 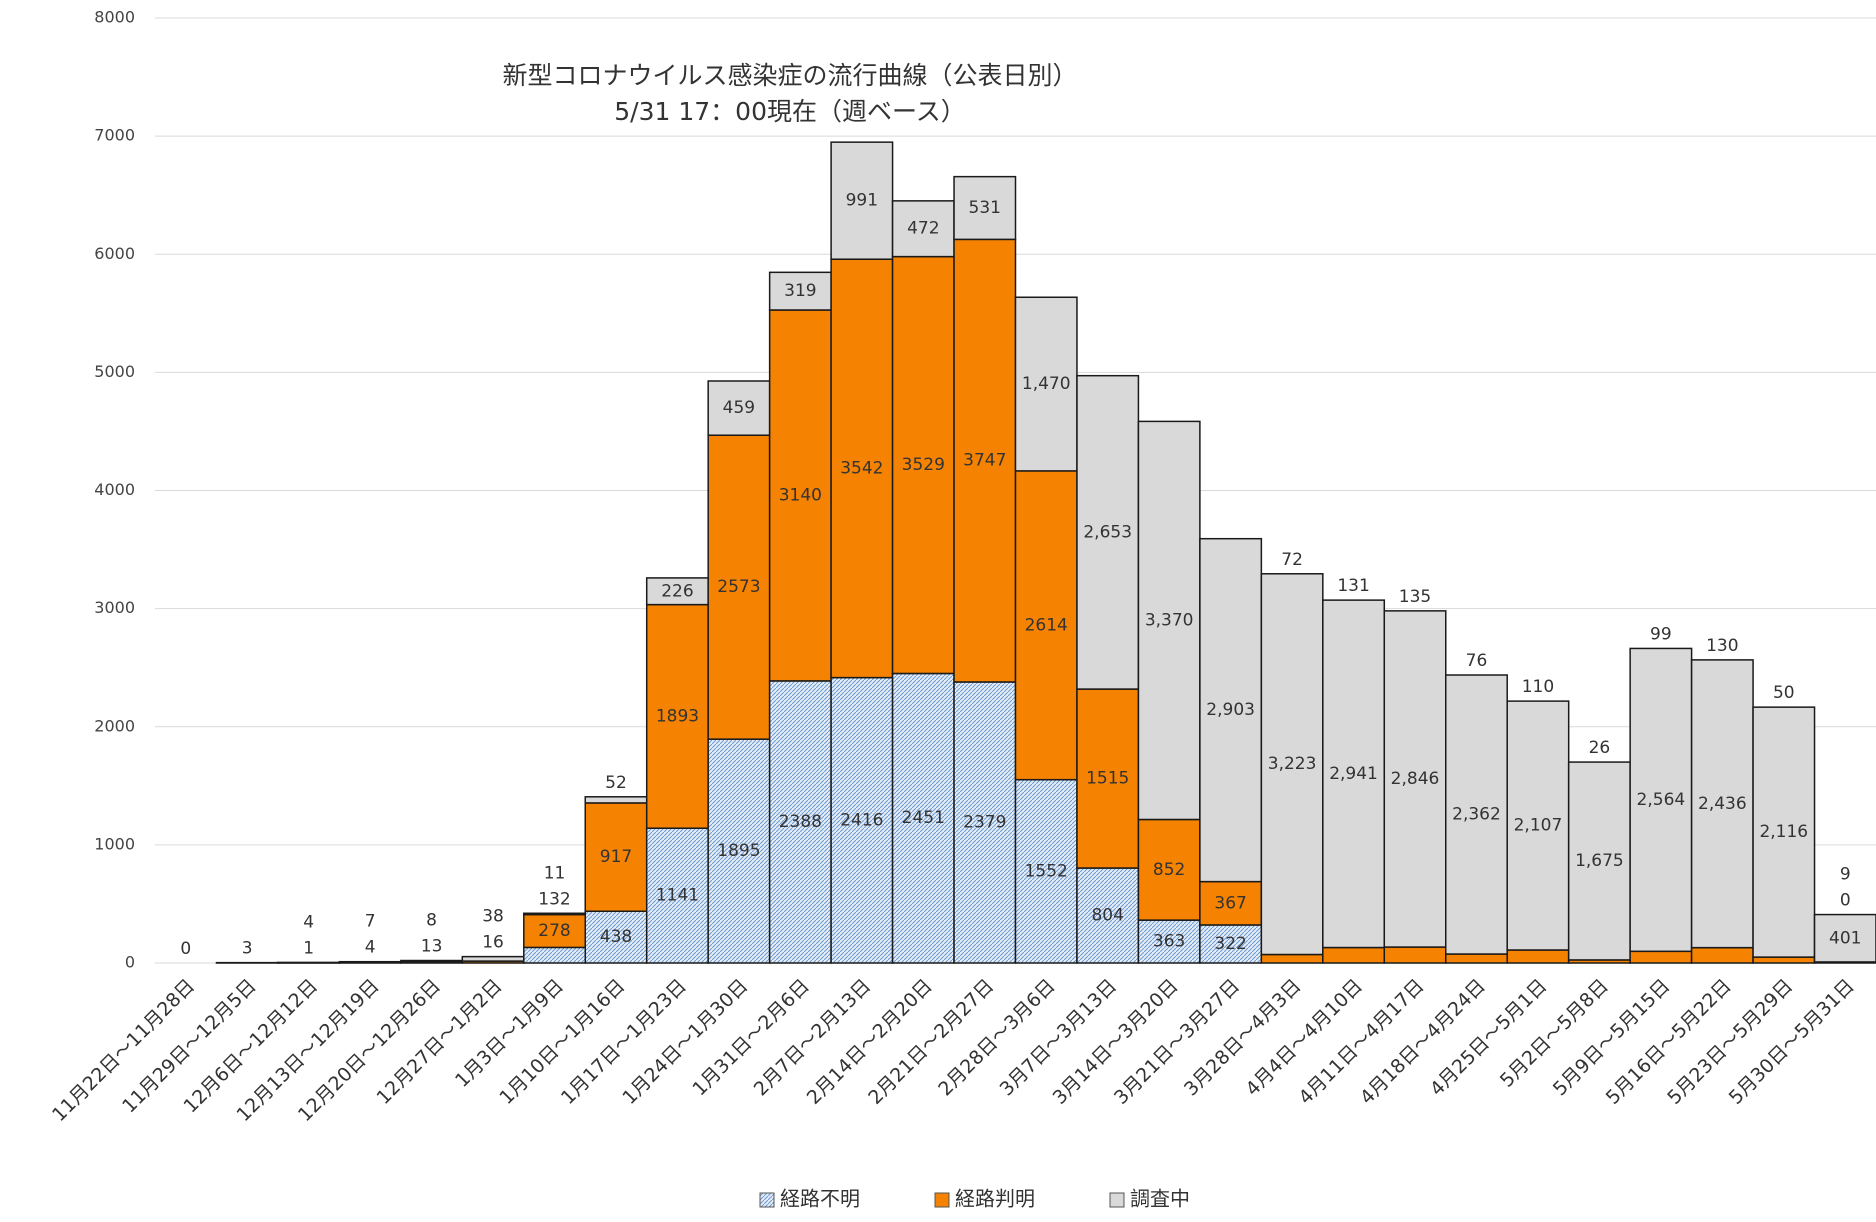 I want to click on x-tick-label: 5月2日～5月8日, so click(x=1554, y=1033).